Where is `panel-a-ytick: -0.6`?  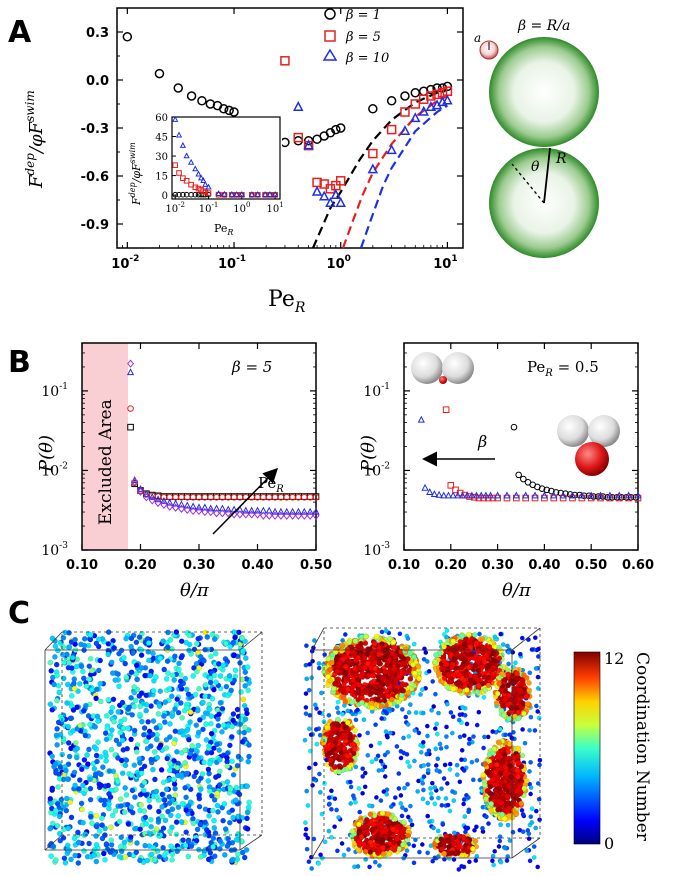
panel-a-ytick: -0.6 is located at coordinates (95, 177).